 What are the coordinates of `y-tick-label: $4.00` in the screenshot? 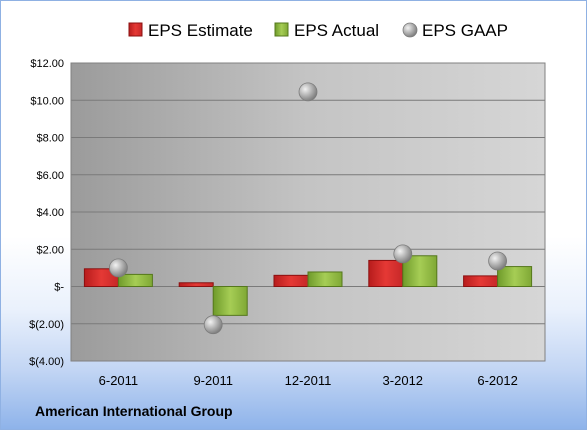 It's located at (50, 213).